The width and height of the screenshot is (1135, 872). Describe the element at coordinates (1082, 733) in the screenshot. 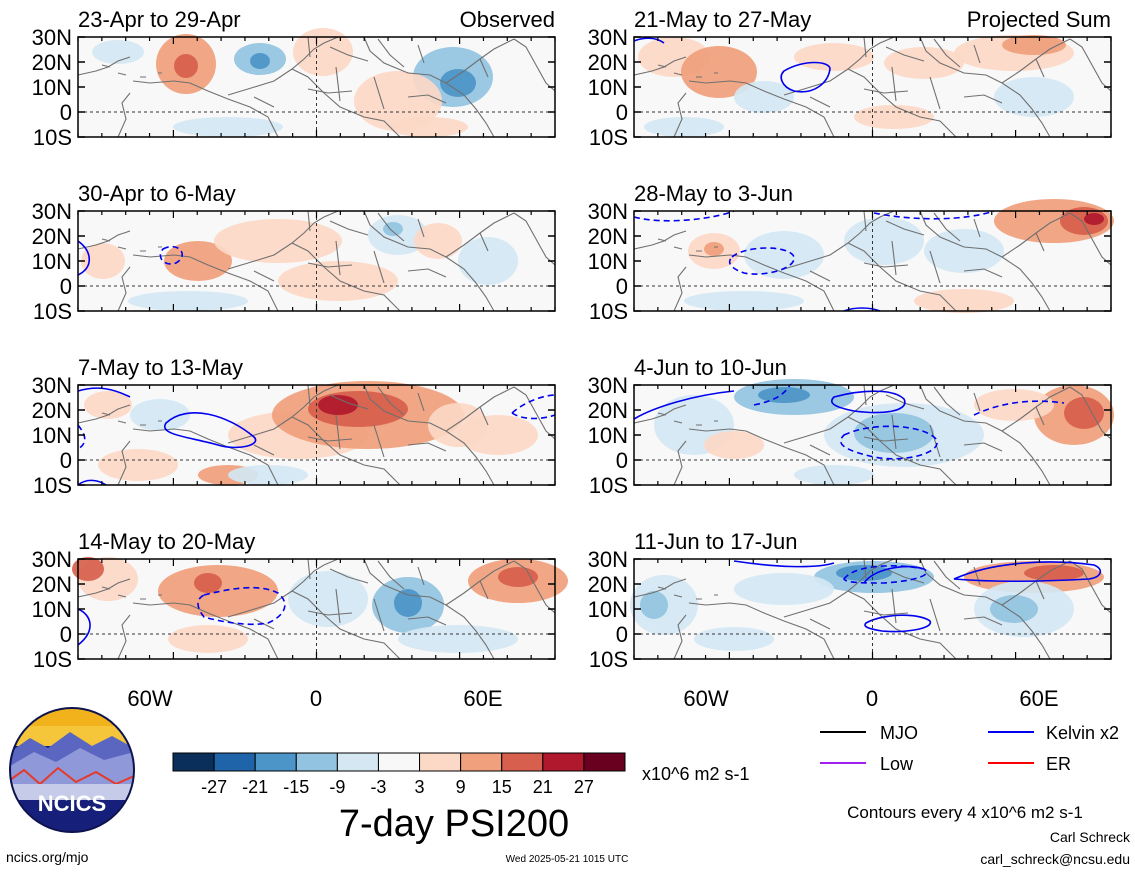

I see `legend-label: Kelvin x2` at that location.